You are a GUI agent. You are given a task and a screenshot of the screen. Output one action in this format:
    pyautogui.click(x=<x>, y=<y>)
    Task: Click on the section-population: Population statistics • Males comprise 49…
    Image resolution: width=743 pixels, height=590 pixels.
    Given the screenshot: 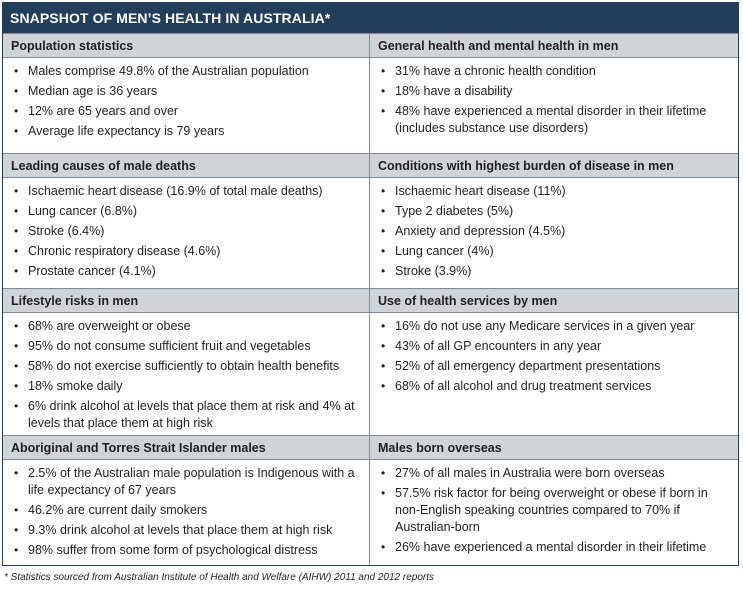 What is the action you would take?
    pyautogui.click(x=186, y=93)
    